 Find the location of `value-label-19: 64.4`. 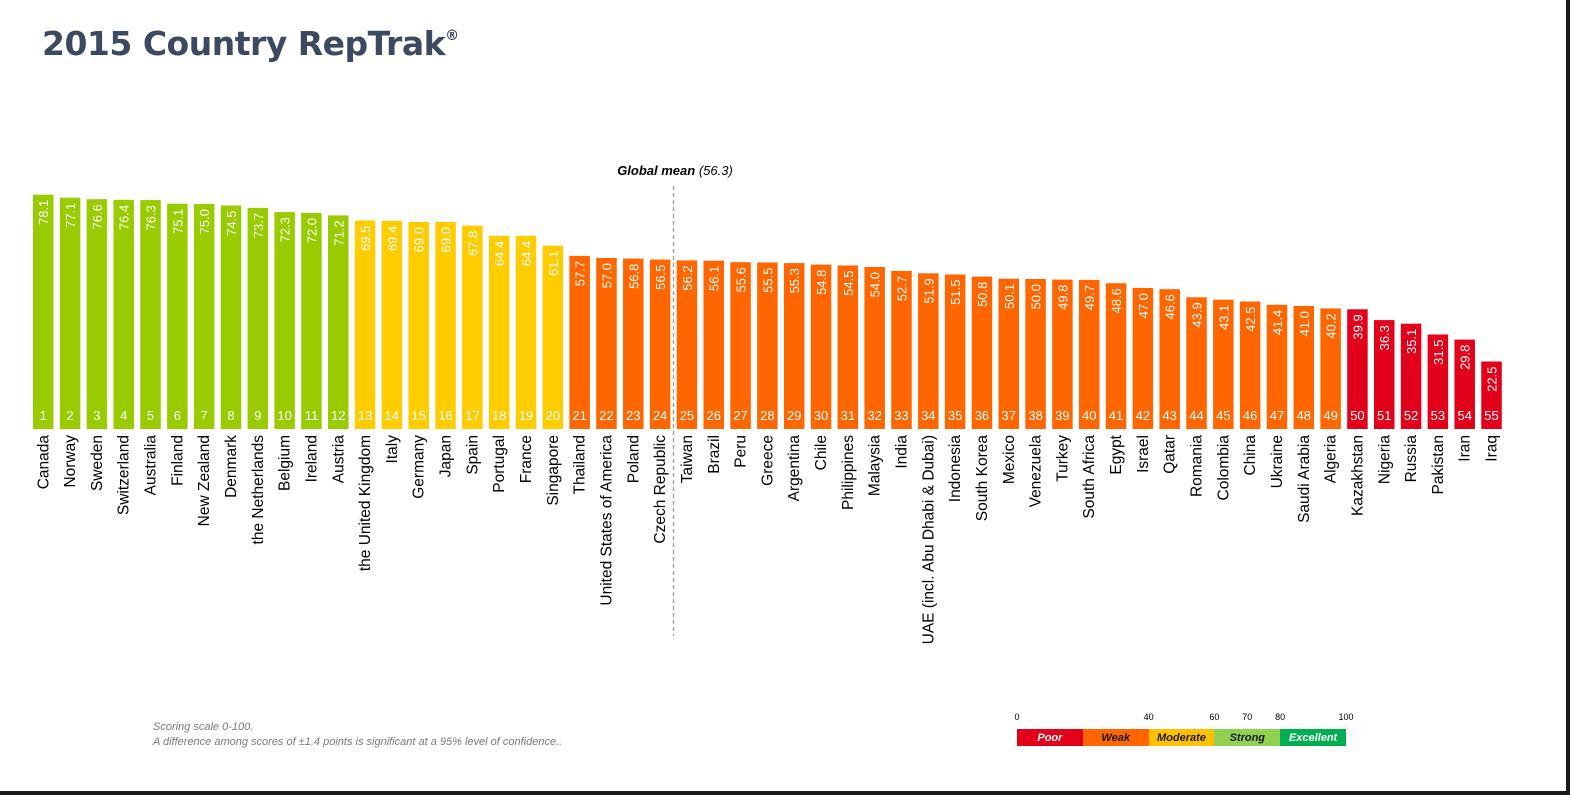

value-label-19: 64.4 is located at coordinates (526, 253).